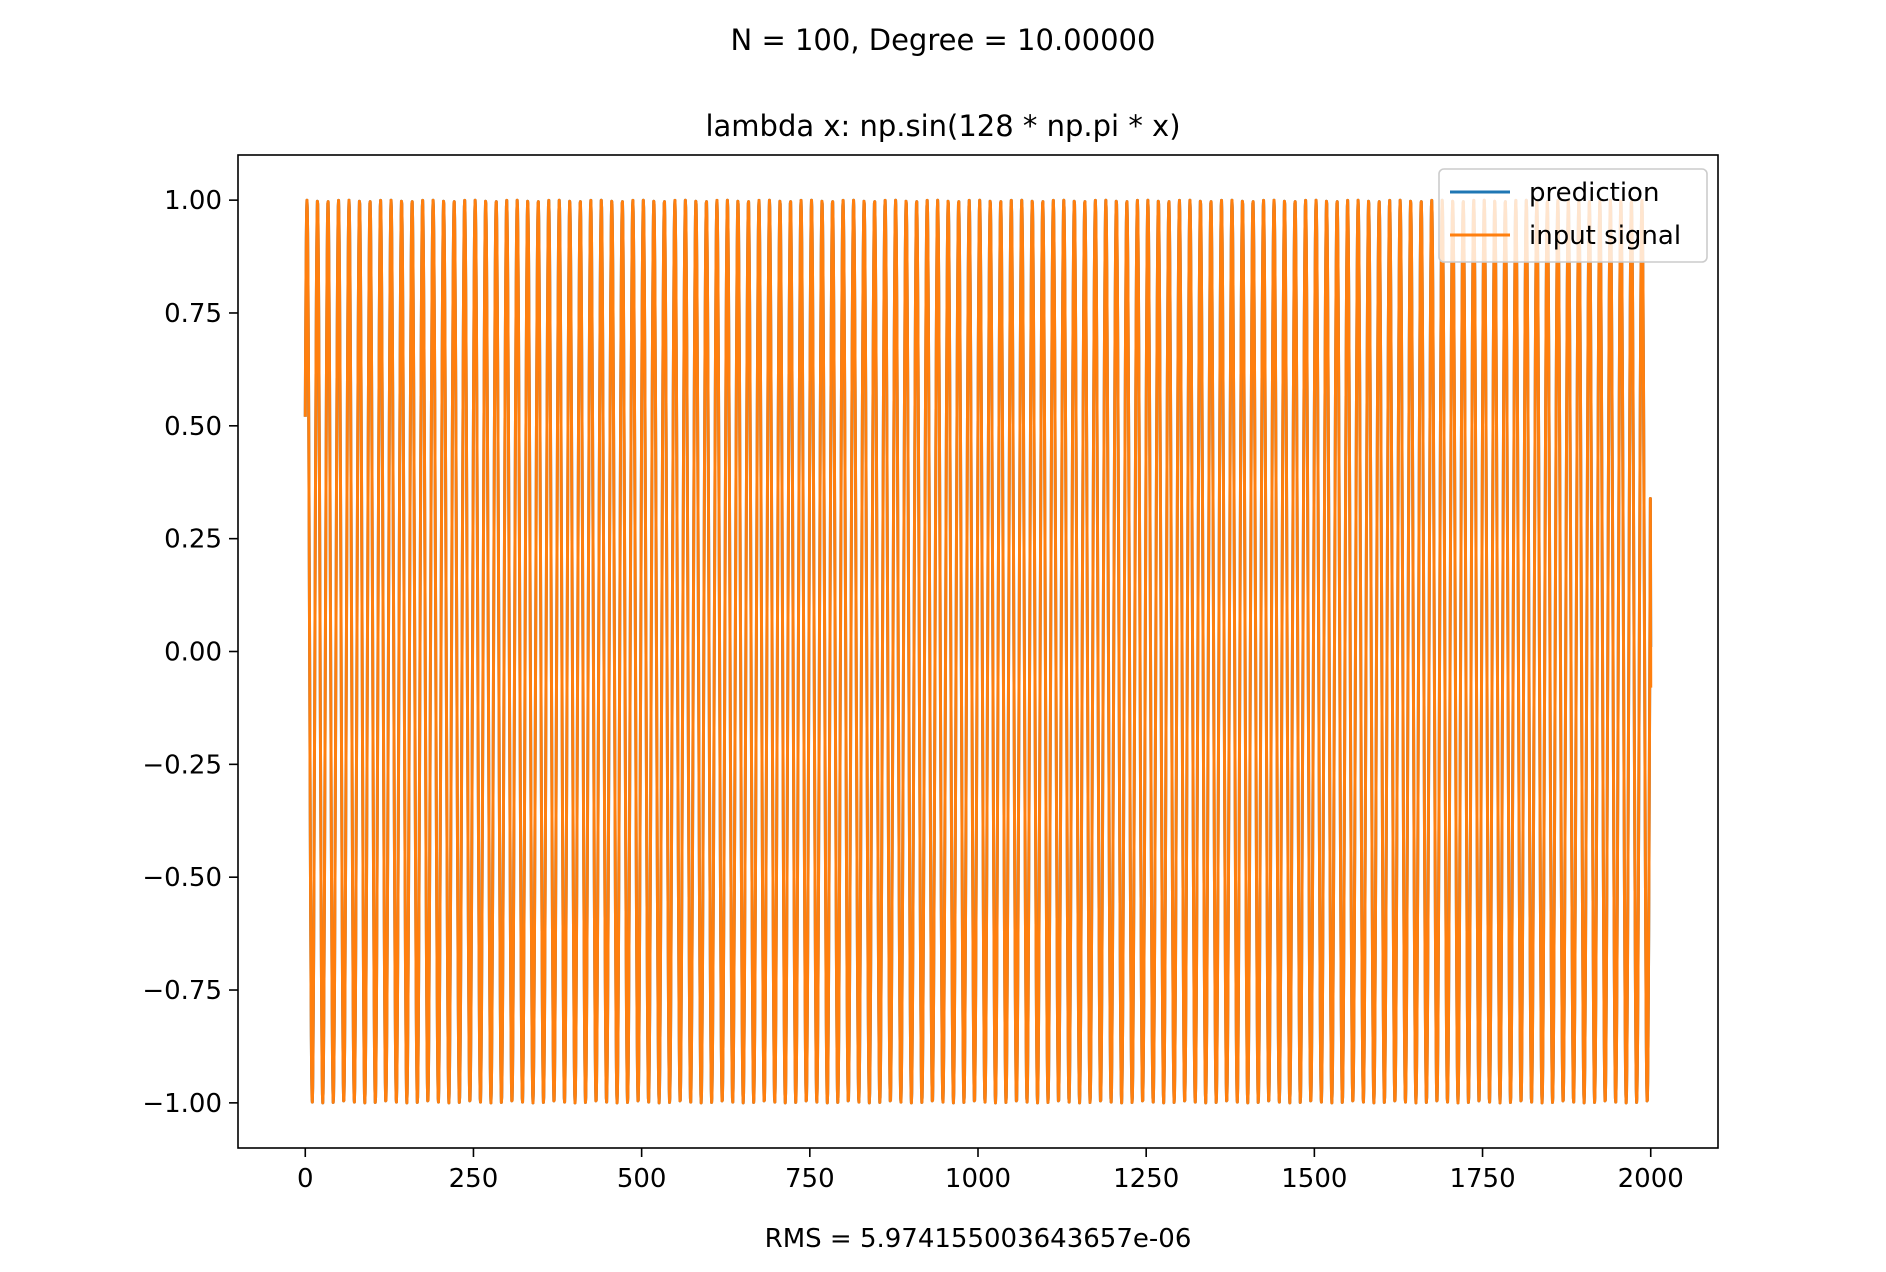  Describe the element at coordinates (182, 765) in the screenshot. I see `y-tick-label: −0.25` at that location.